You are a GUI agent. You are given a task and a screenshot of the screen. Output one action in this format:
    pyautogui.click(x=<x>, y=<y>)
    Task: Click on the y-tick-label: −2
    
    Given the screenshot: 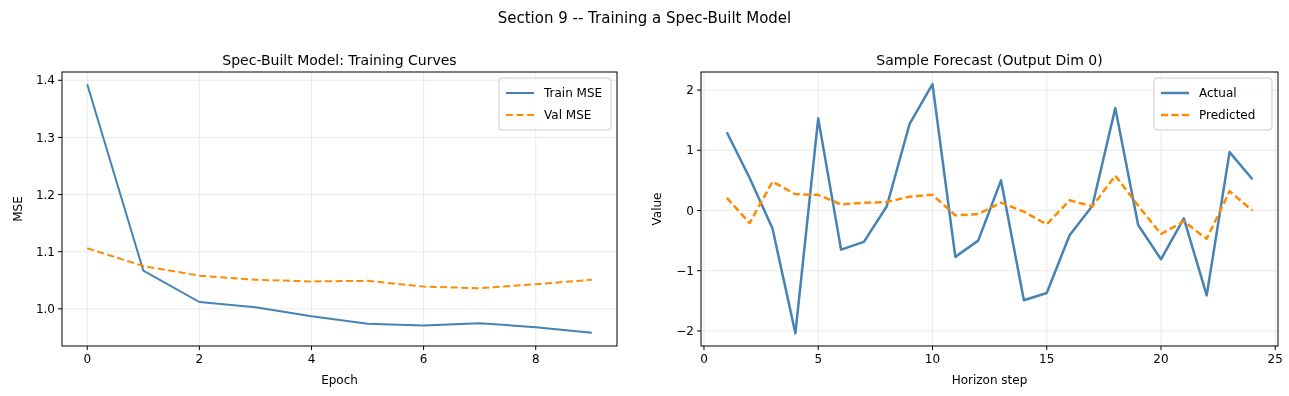 What is the action you would take?
    pyautogui.click(x=685, y=331)
    